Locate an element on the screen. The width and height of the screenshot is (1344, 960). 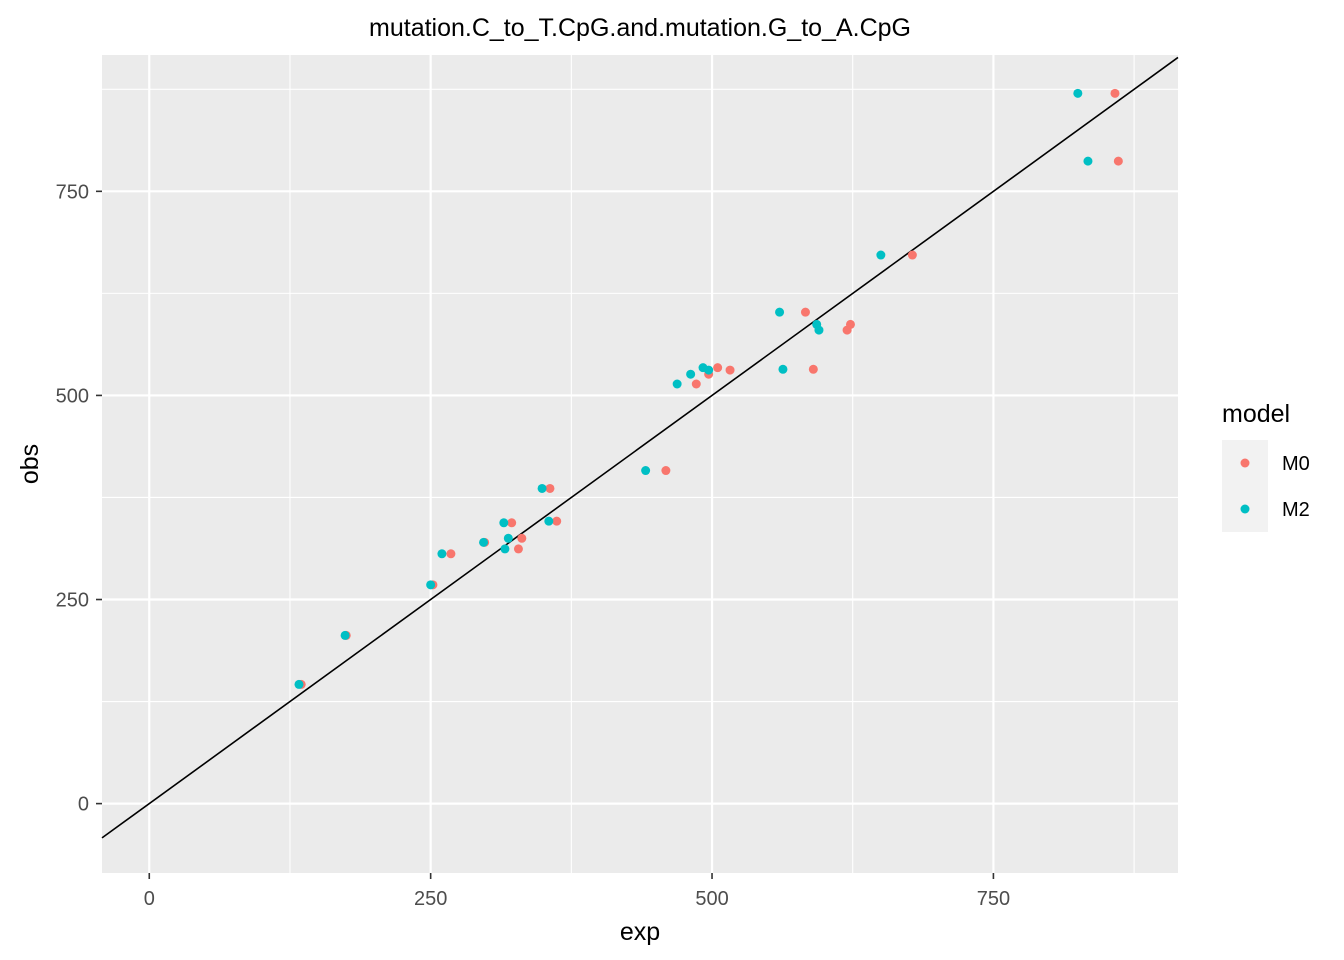
x-axis-ticks: 0 250 500 750 is located at coordinates (577, 891).